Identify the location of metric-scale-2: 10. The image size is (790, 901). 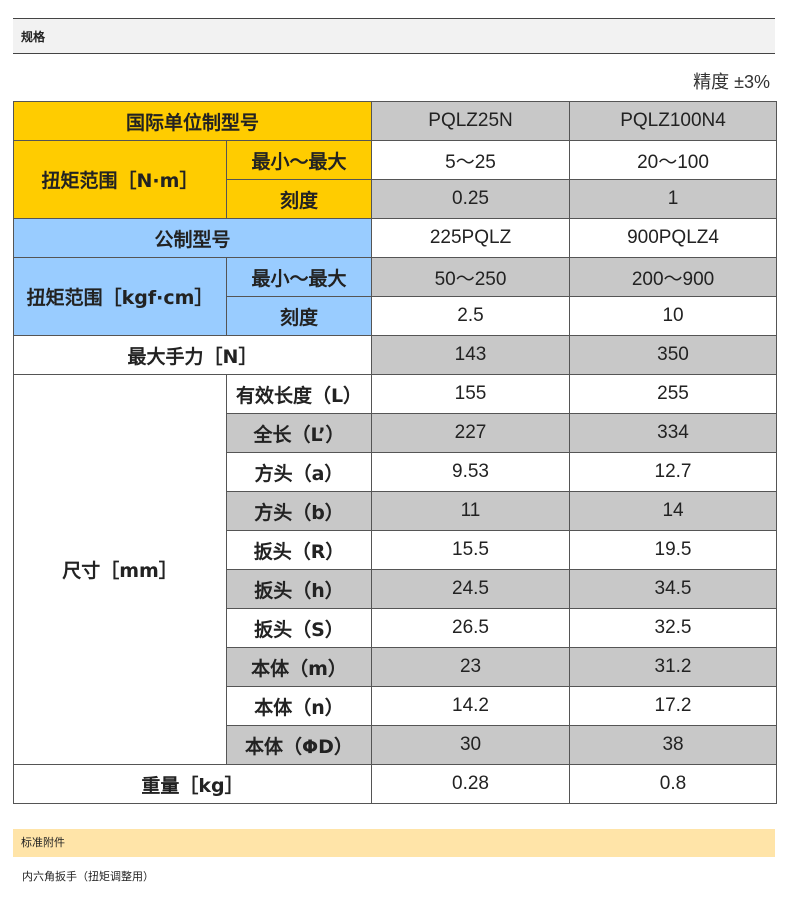
(673, 316).